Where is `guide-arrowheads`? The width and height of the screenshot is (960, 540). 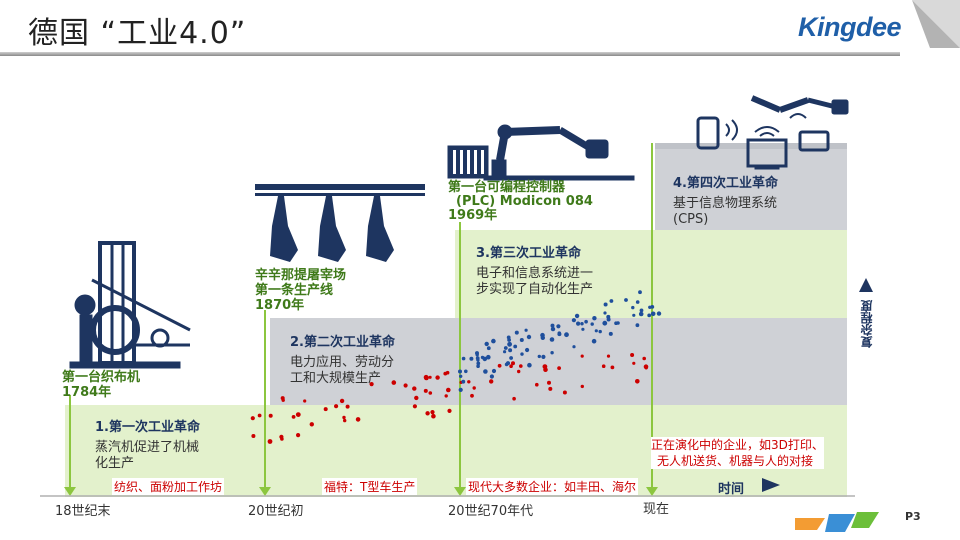 guide-arrowheads is located at coordinates (361, 491).